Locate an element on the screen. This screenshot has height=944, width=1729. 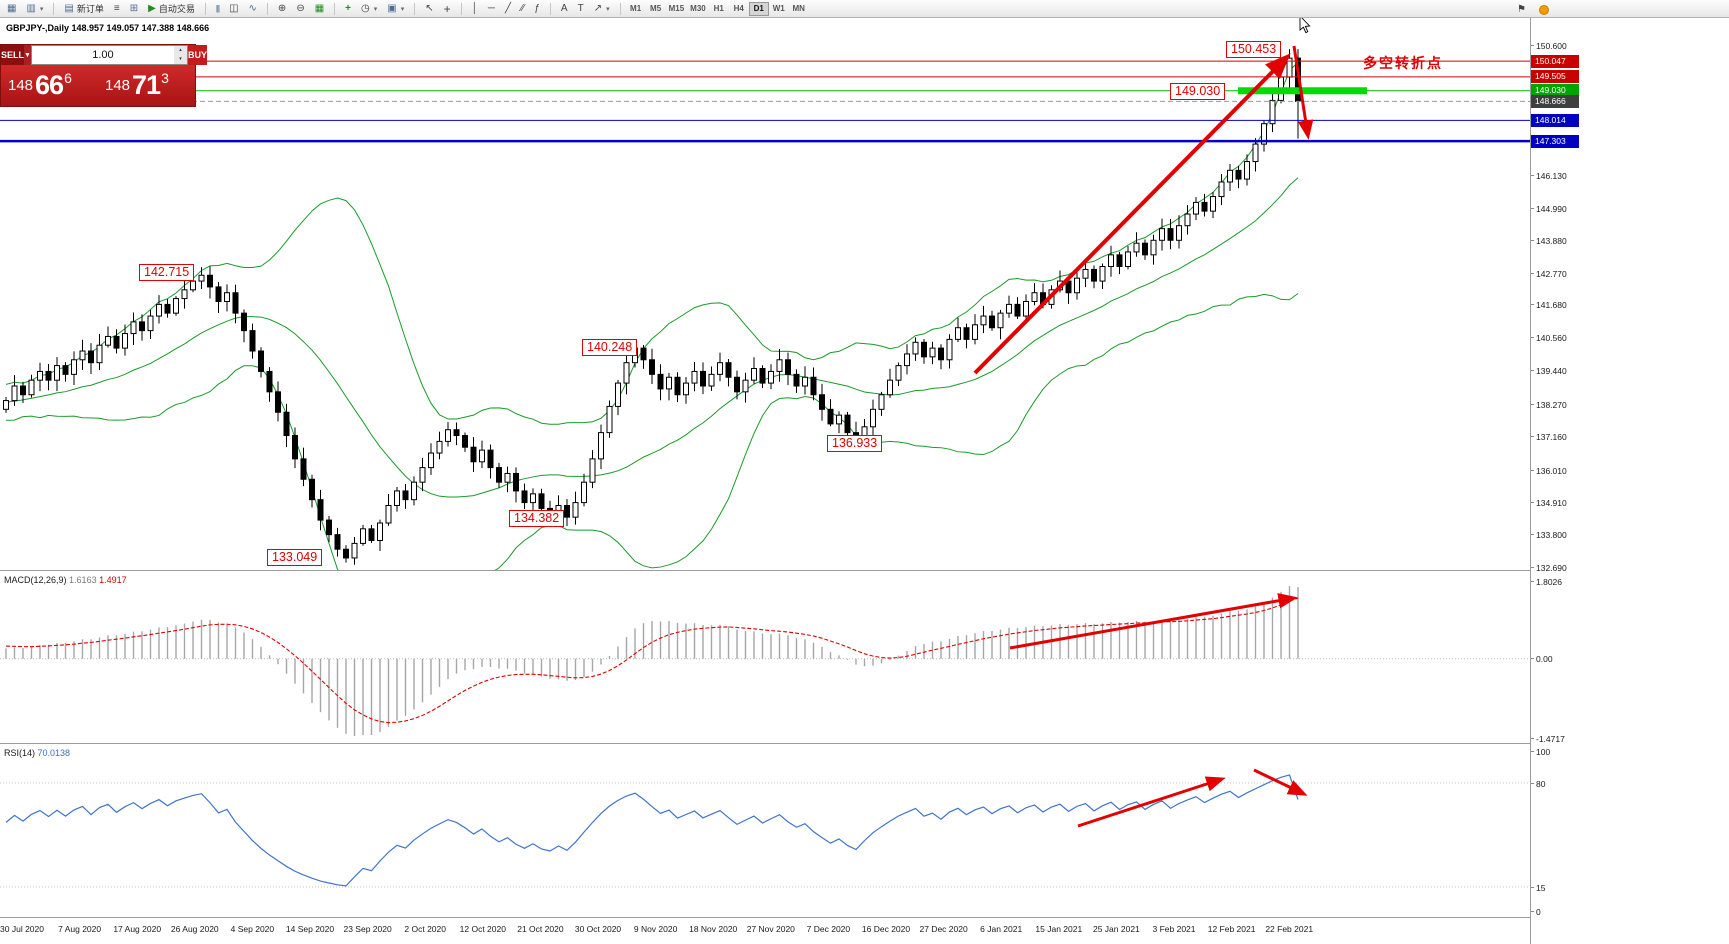
date-axis-label: 6 Jan 2021 is located at coordinates (1001, 929).